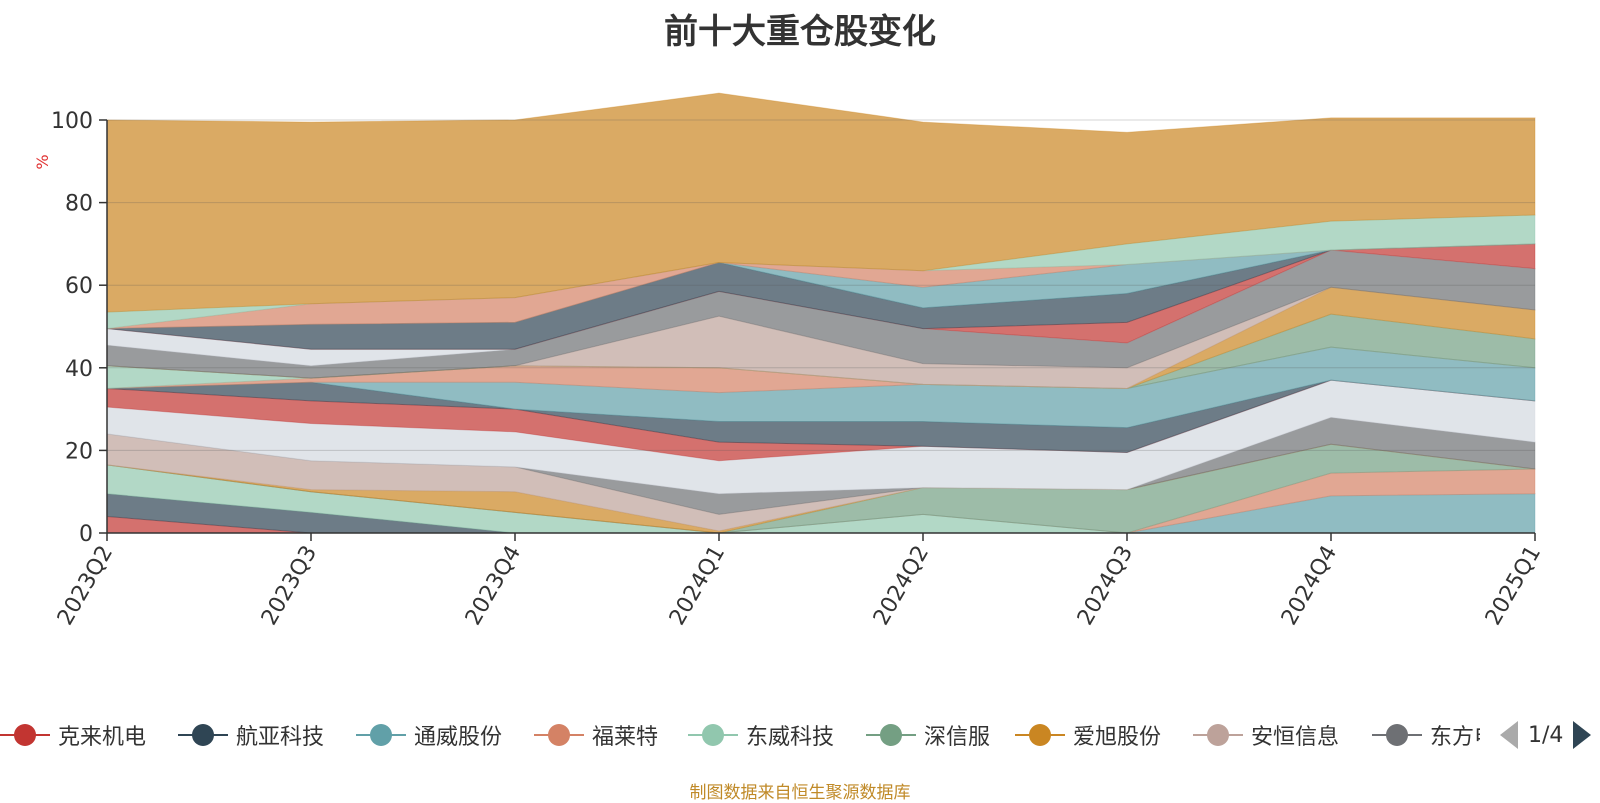 Image resolution: width=1600 pixels, height=803 pixels. I want to click on legend-item: 安恒信息, so click(1266, 735).